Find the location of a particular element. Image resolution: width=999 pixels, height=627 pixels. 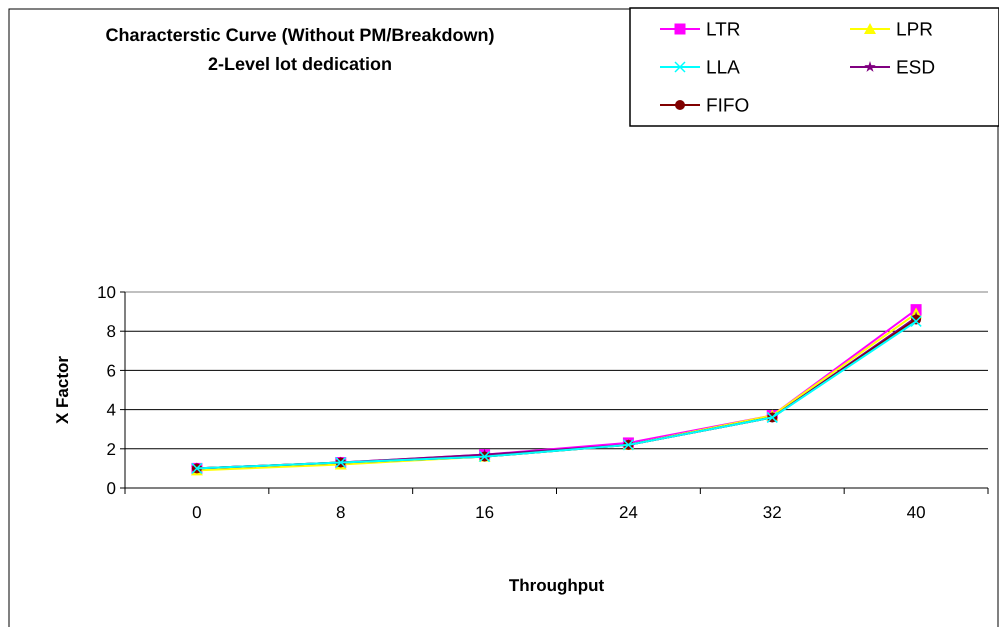

legend-label: ESD is located at coordinates (916, 68).